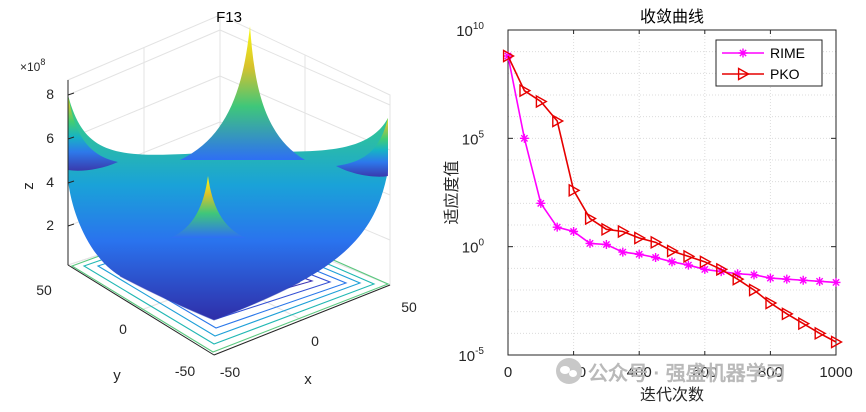  I want to click on legend-label: RIME, so click(787, 53).